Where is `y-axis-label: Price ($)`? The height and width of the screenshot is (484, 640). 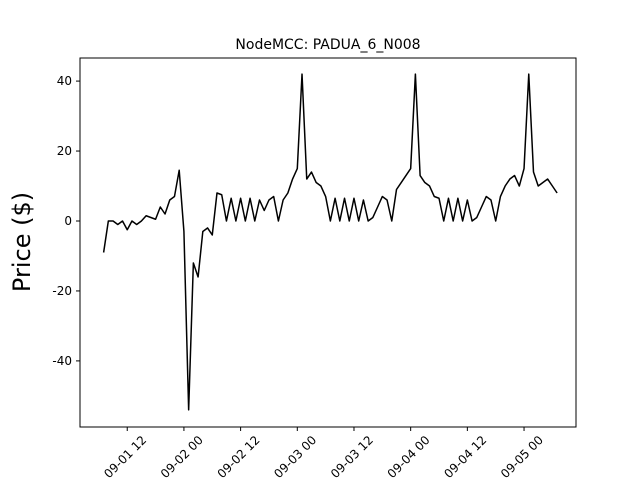 y-axis-label: Price ($) is located at coordinates (22, 242).